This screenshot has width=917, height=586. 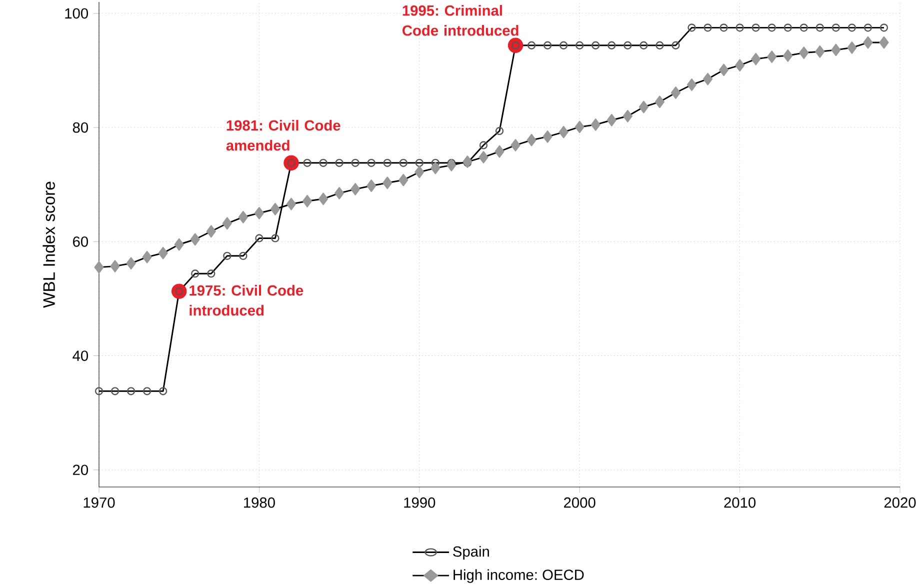 I want to click on y-axis-title: WBL Index score, so click(x=48, y=245).